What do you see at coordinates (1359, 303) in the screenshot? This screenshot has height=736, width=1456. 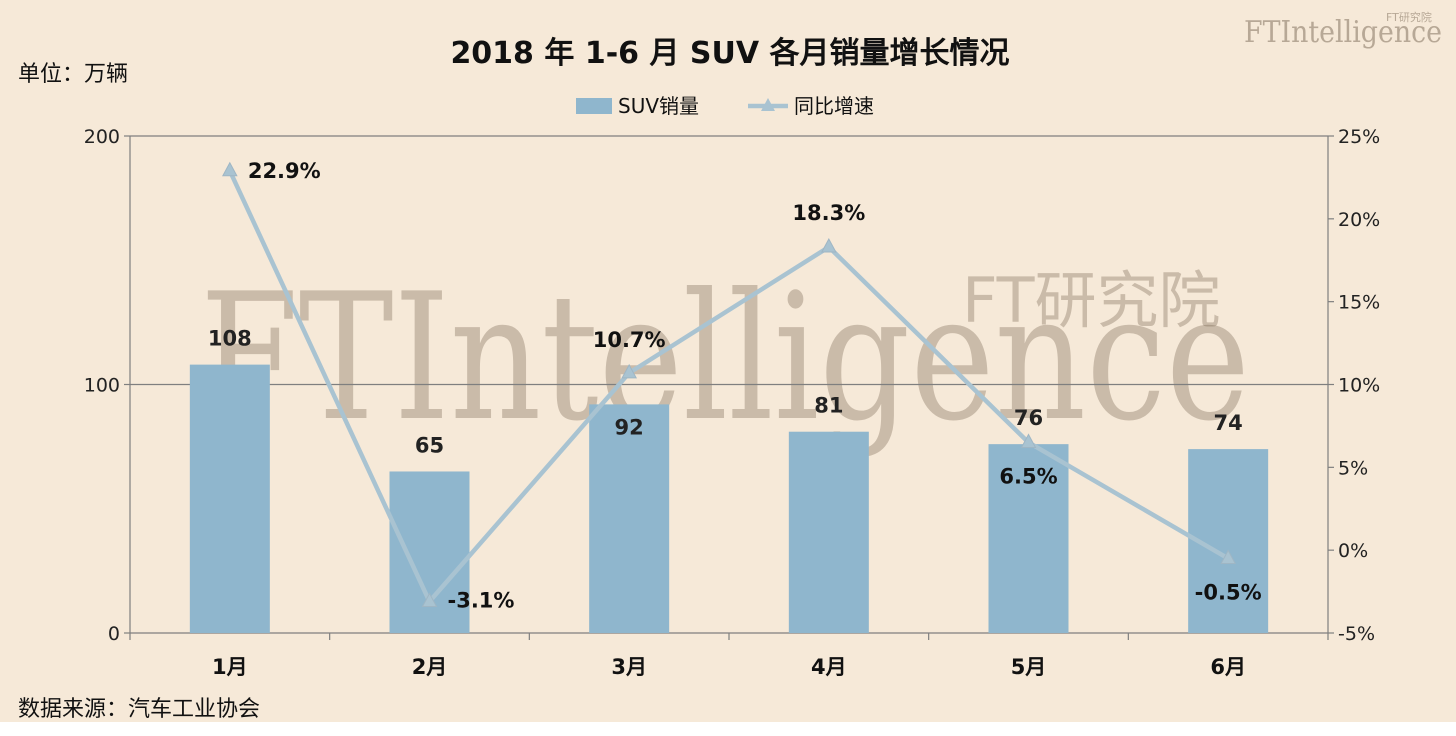 I see `right-tick-label: 15%` at bounding box center [1359, 303].